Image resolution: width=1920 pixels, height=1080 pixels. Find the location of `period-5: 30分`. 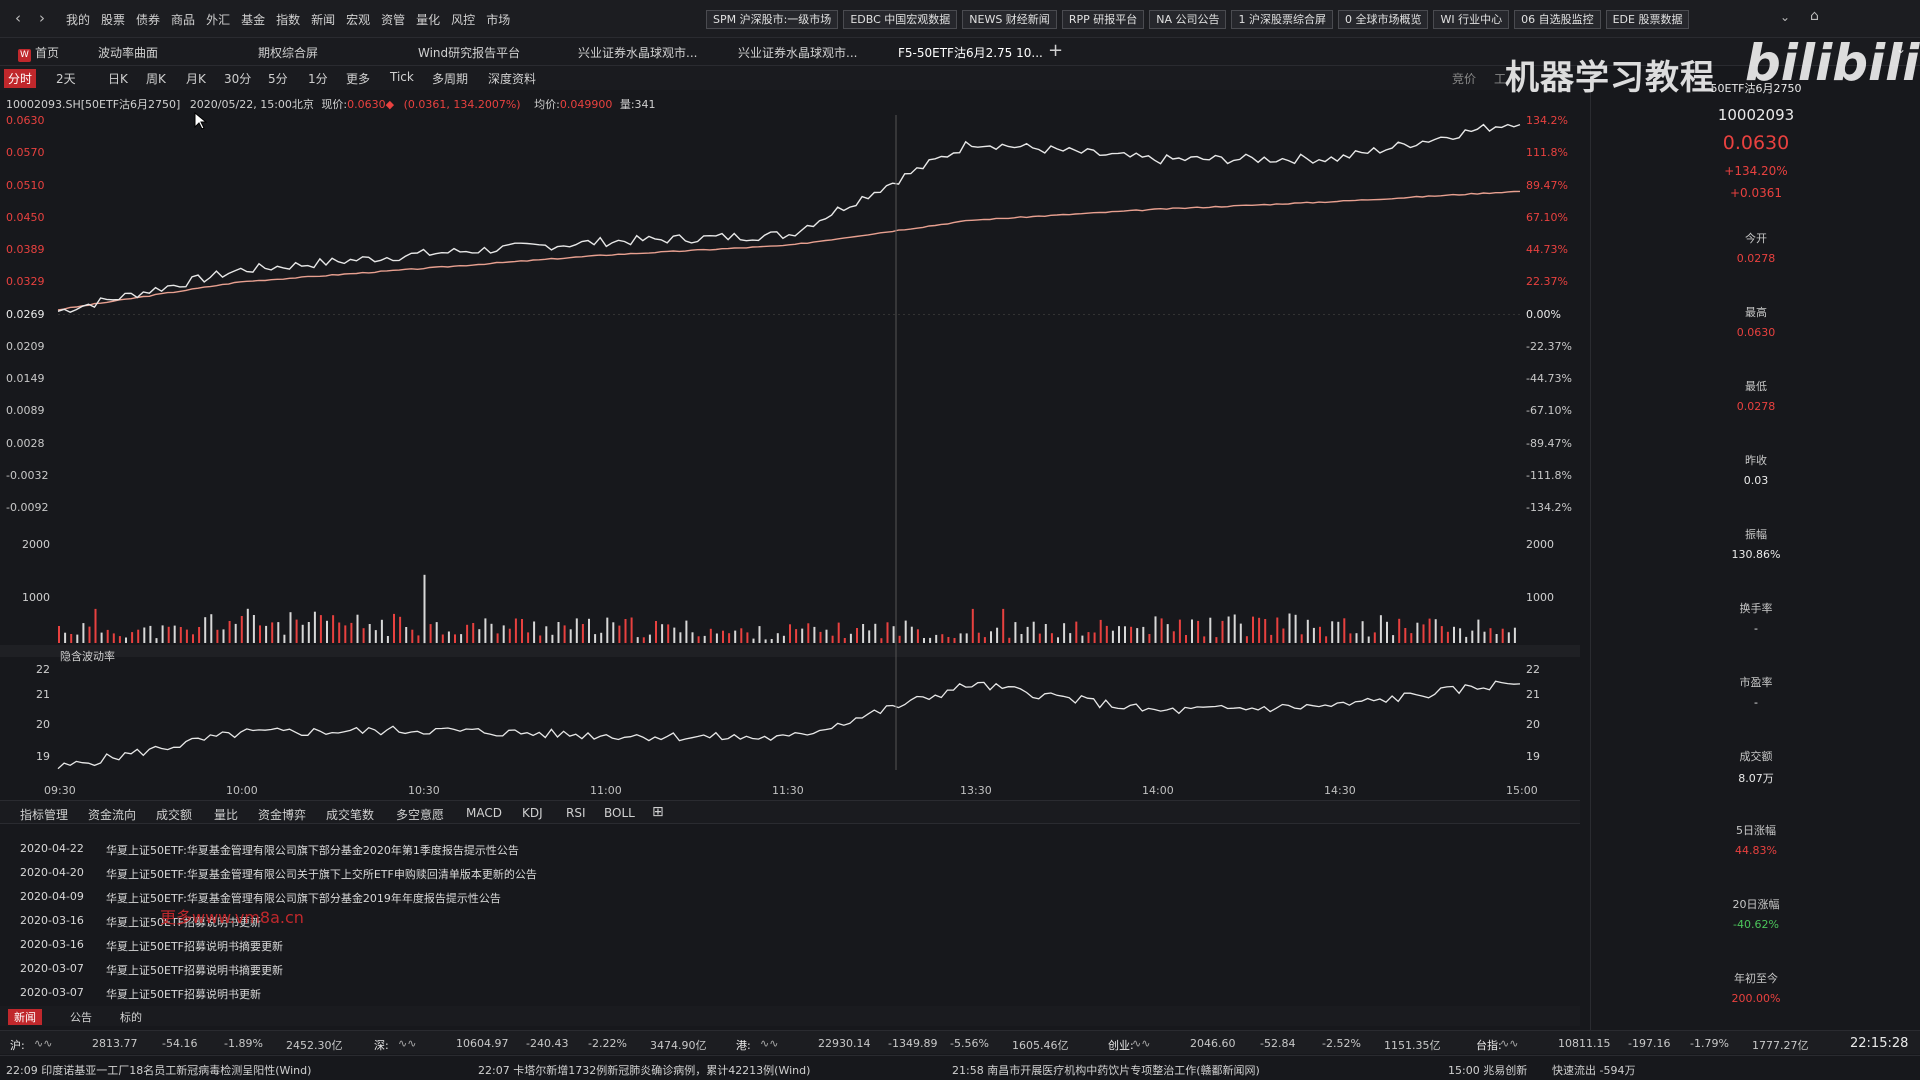

period-5: 30分 is located at coordinates (238, 79).